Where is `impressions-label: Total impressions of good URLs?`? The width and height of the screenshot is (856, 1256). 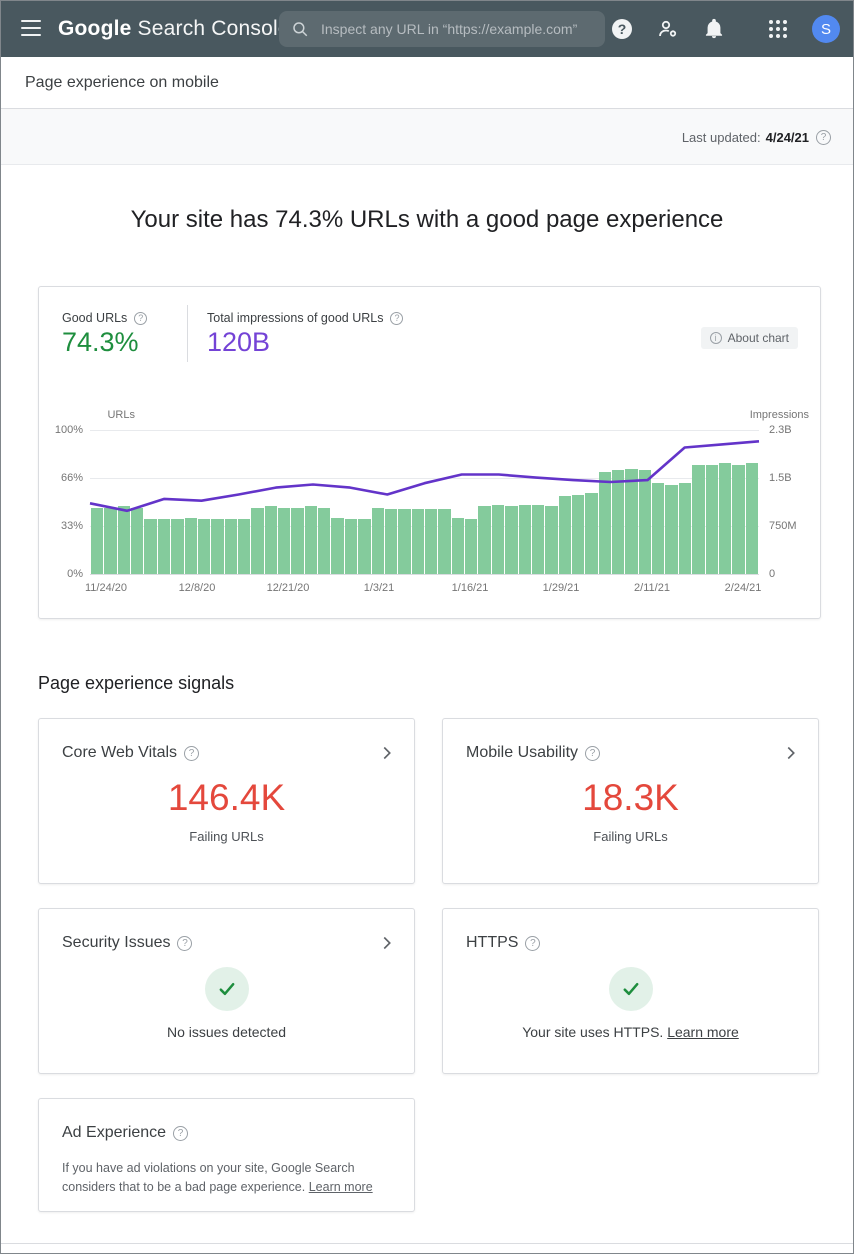 impressions-label: Total impressions of good URLs? is located at coordinates (305, 318).